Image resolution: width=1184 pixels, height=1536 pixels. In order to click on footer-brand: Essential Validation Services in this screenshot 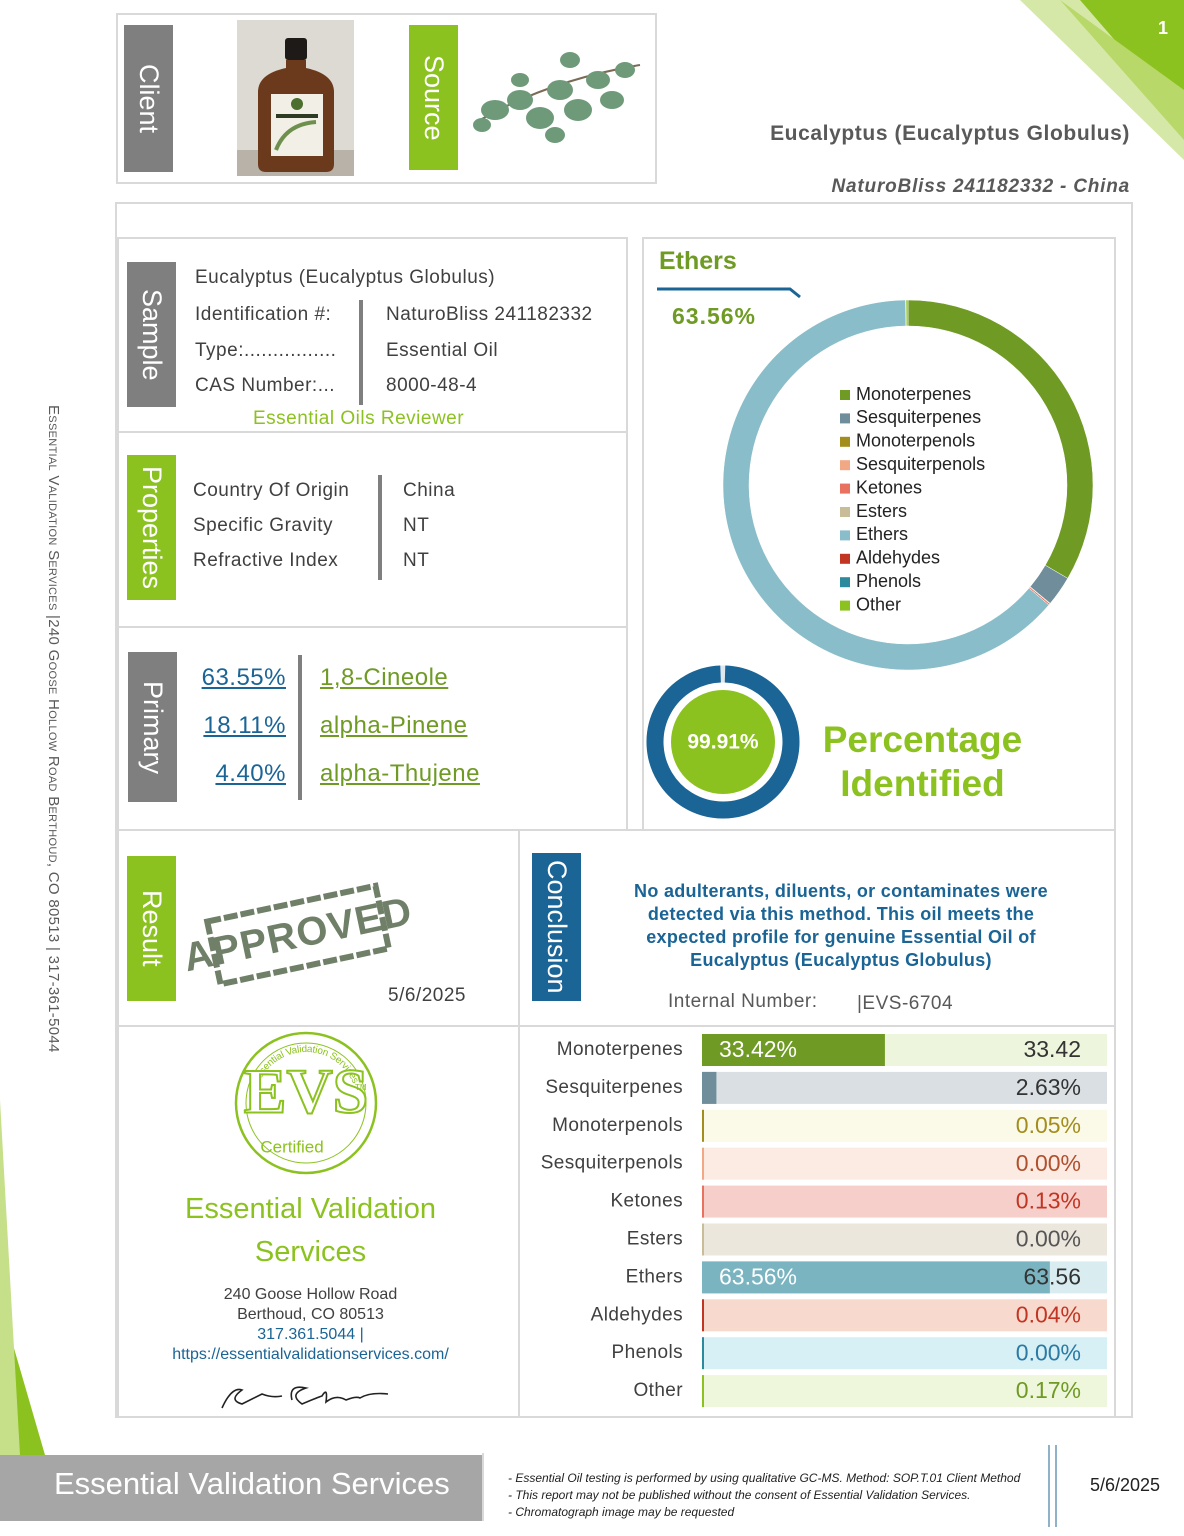, I will do `click(252, 1483)`.